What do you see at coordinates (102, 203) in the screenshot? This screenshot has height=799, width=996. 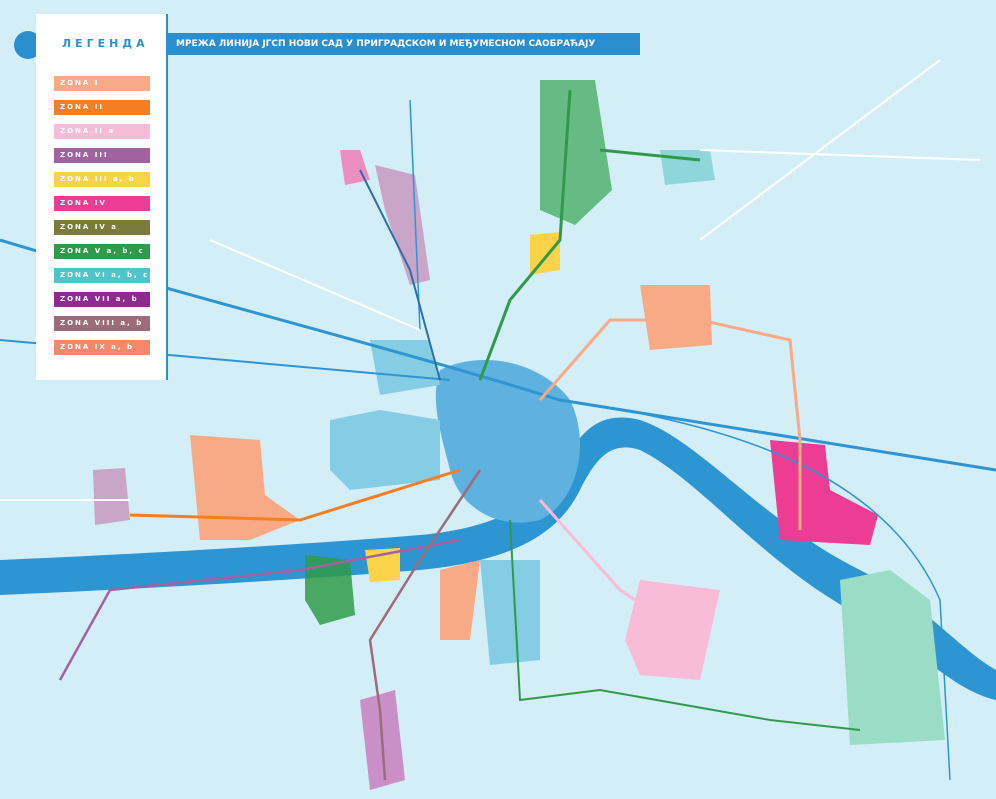 I see `legend-item: ZONA IV` at bounding box center [102, 203].